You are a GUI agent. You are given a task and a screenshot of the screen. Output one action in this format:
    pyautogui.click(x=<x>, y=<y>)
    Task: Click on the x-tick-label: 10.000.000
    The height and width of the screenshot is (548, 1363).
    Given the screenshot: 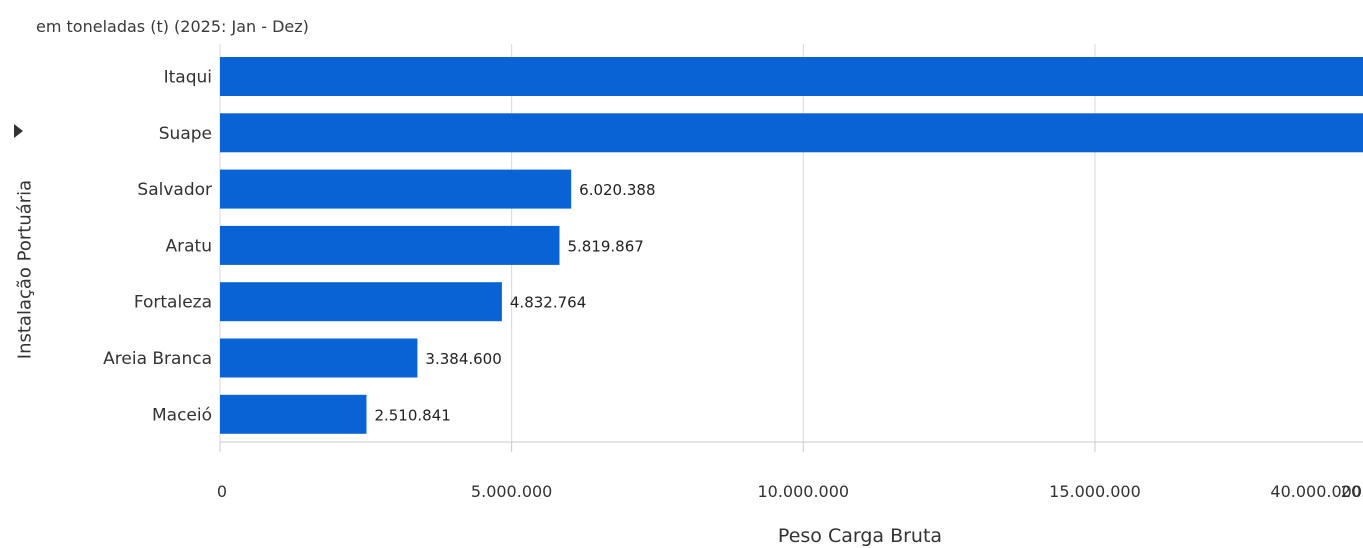 What is the action you would take?
    pyautogui.click(x=803, y=491)
    